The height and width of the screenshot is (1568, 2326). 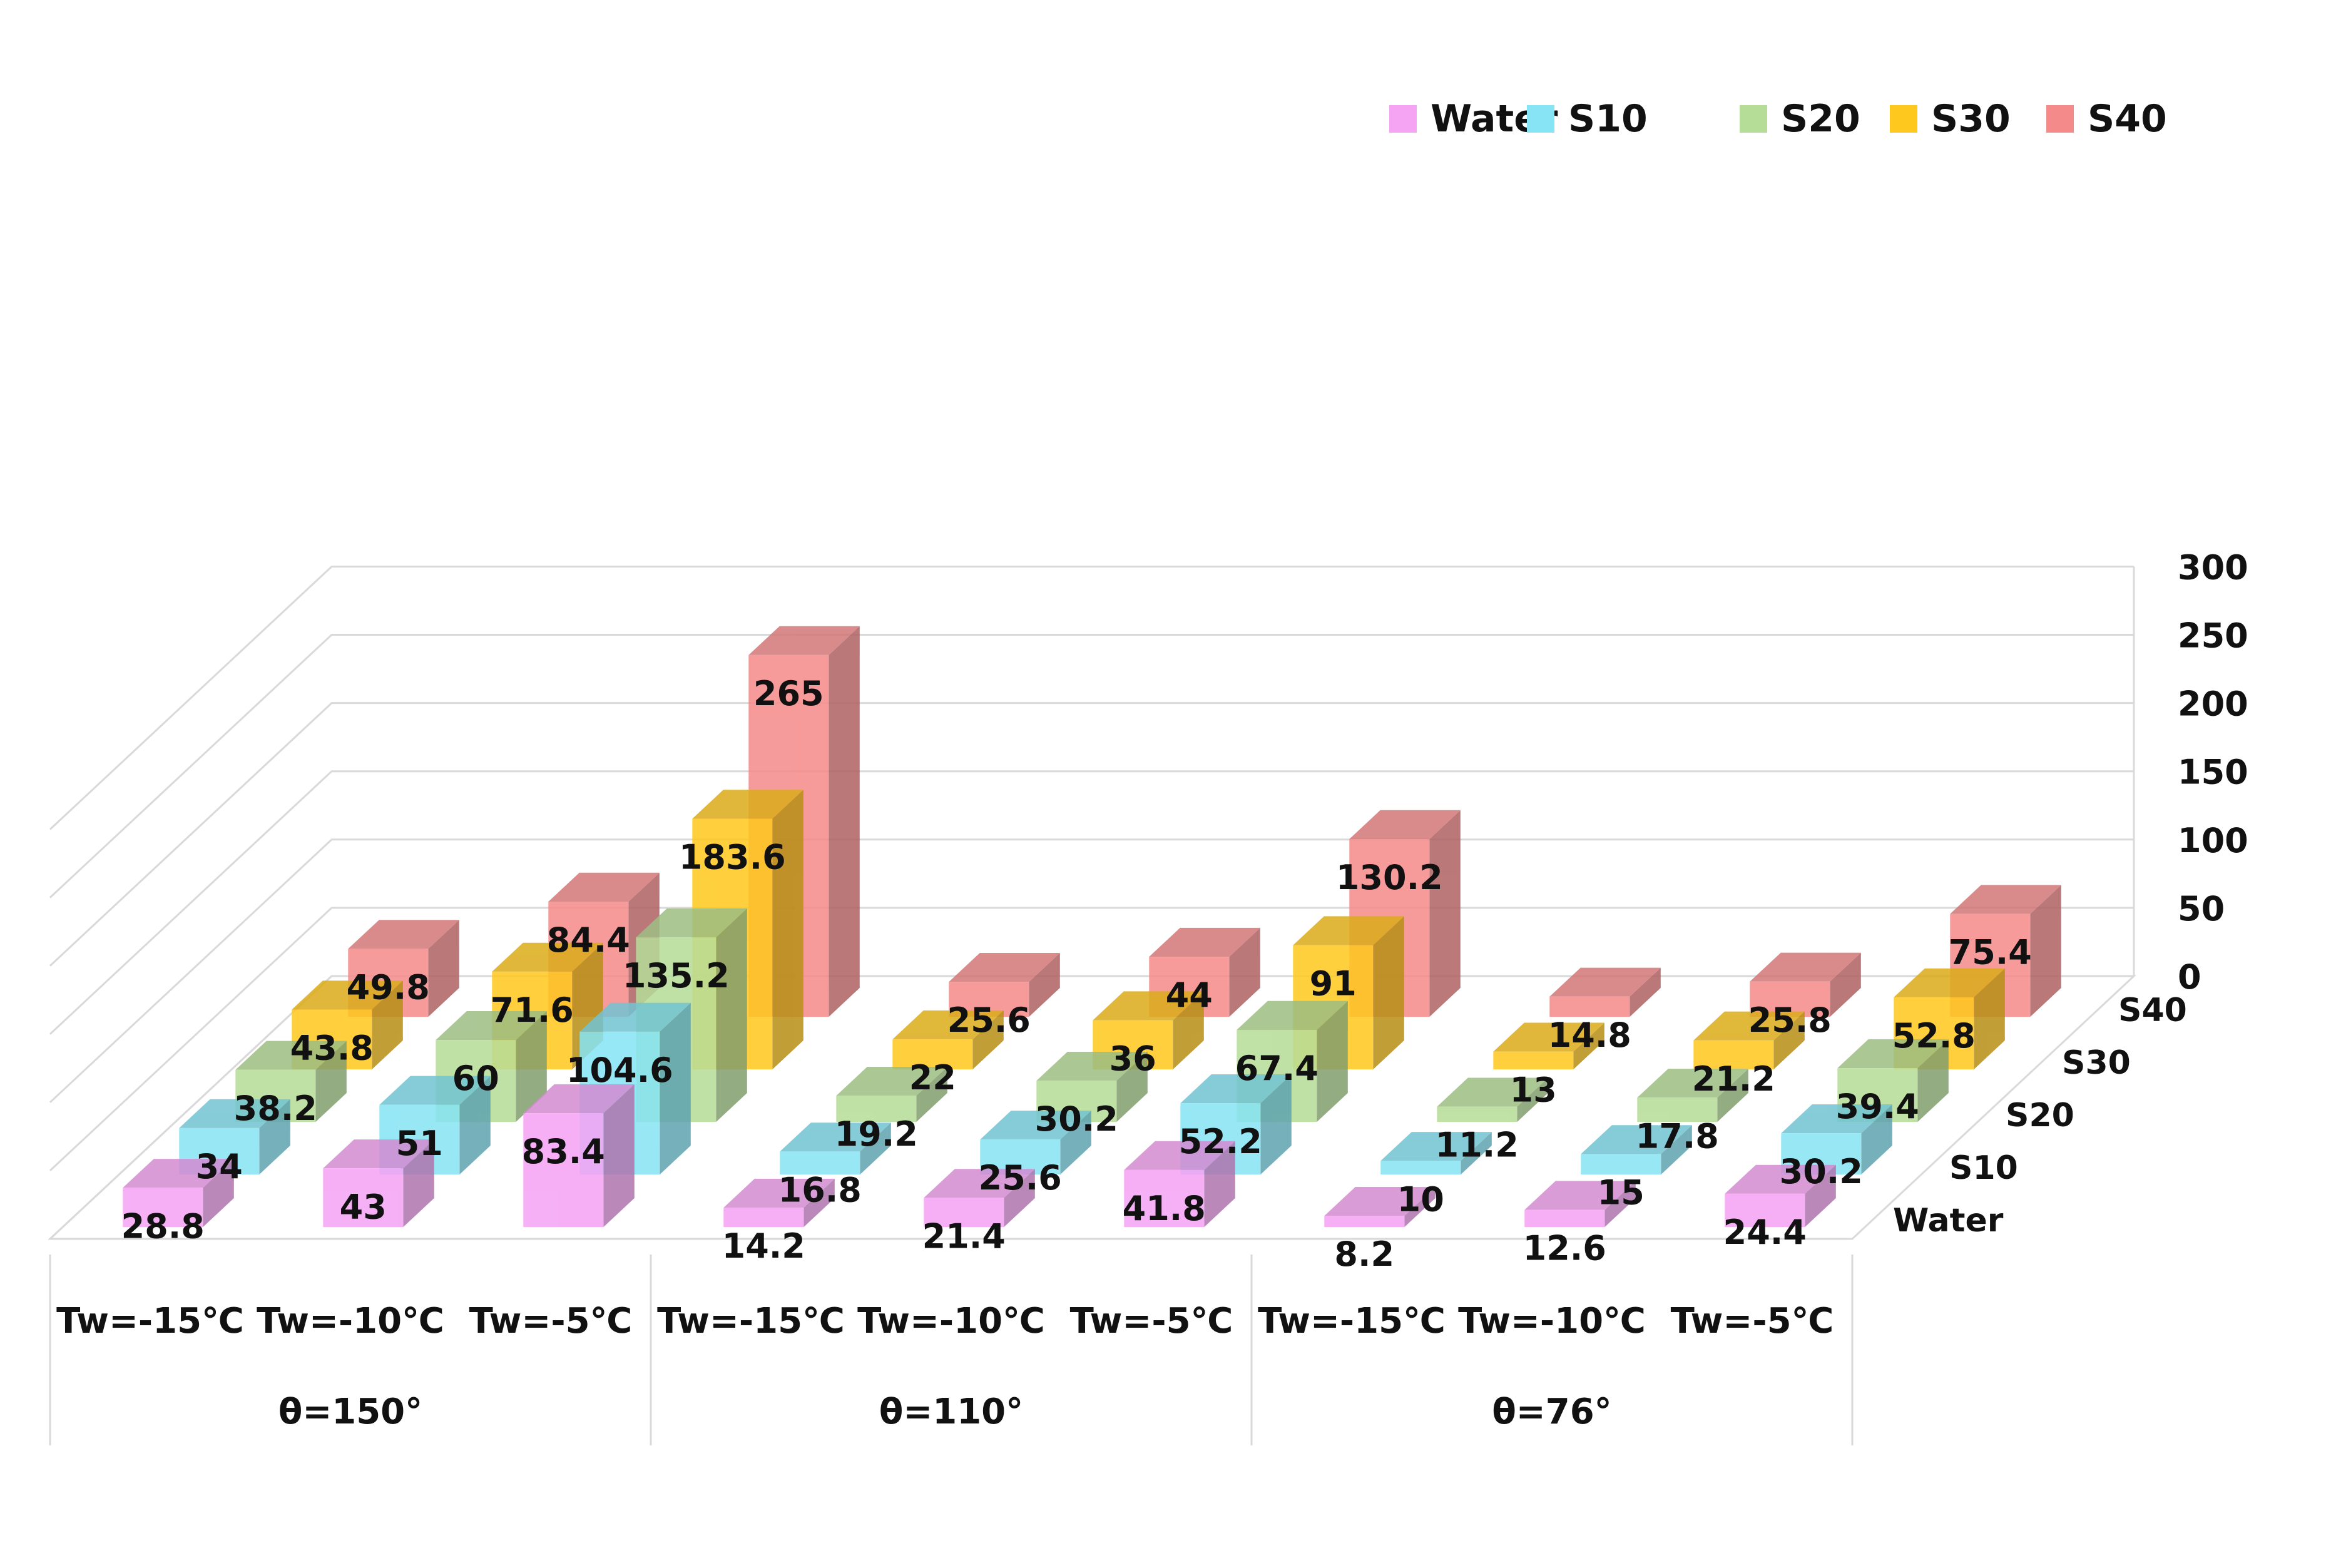 I want to click on data-label: 25.8, so click(x=1790, y=1020).